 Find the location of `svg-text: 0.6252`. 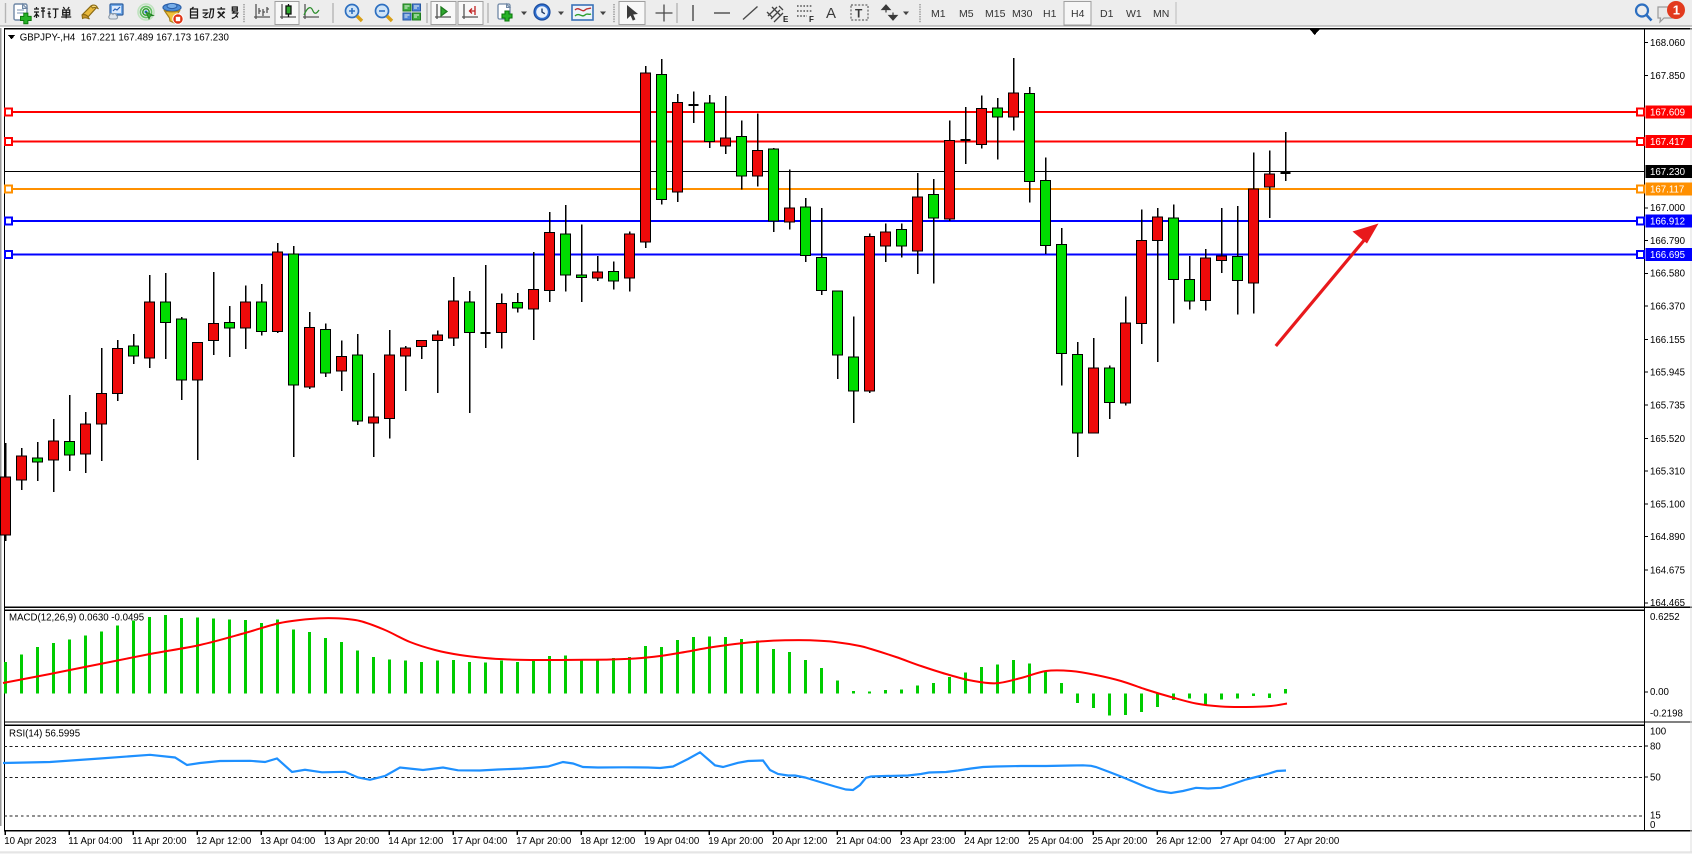

svg-text: 0.6252 is located at coordinates (1665, 617).